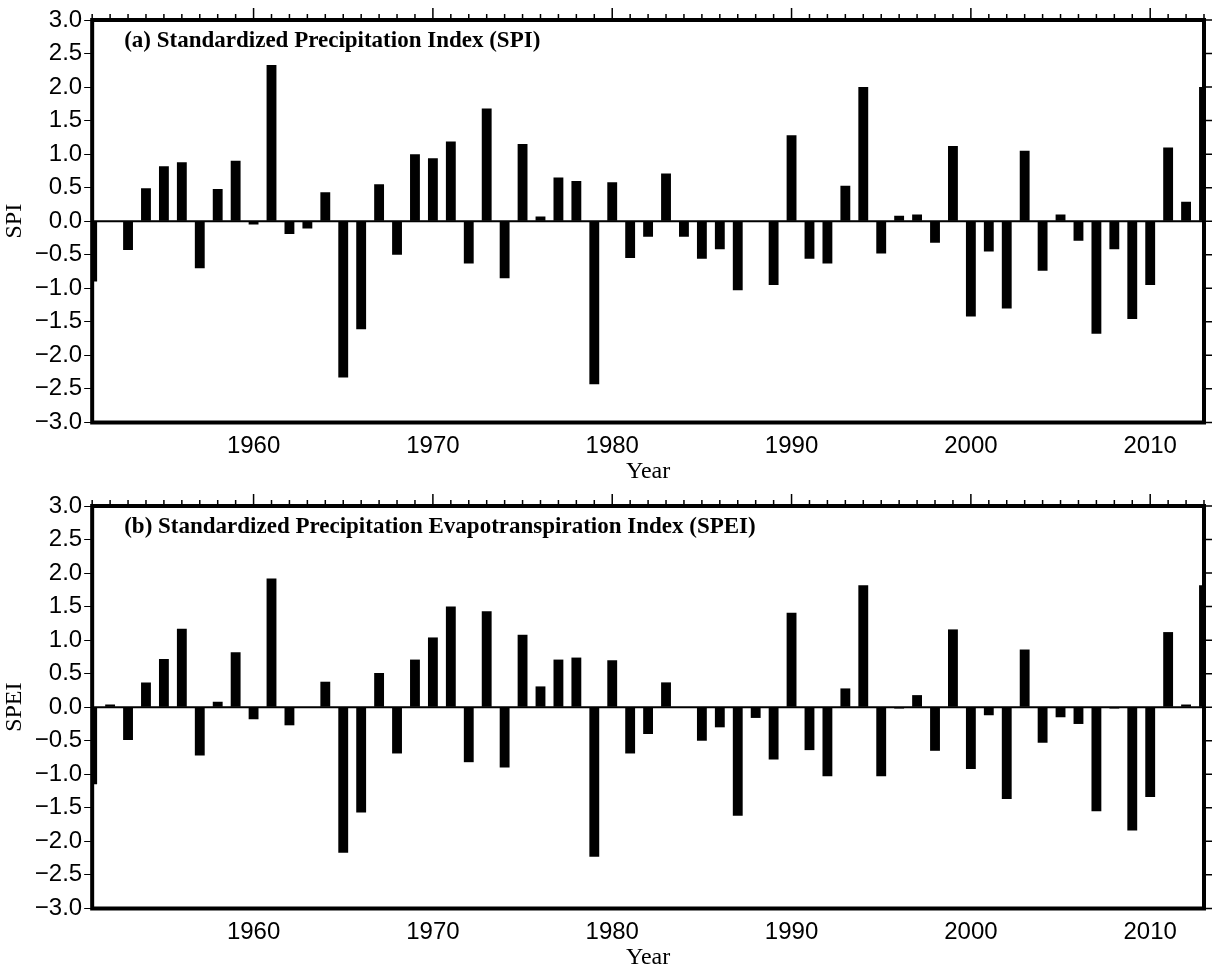  I want to click on y-axis-title: SPI, so click(13, 221).